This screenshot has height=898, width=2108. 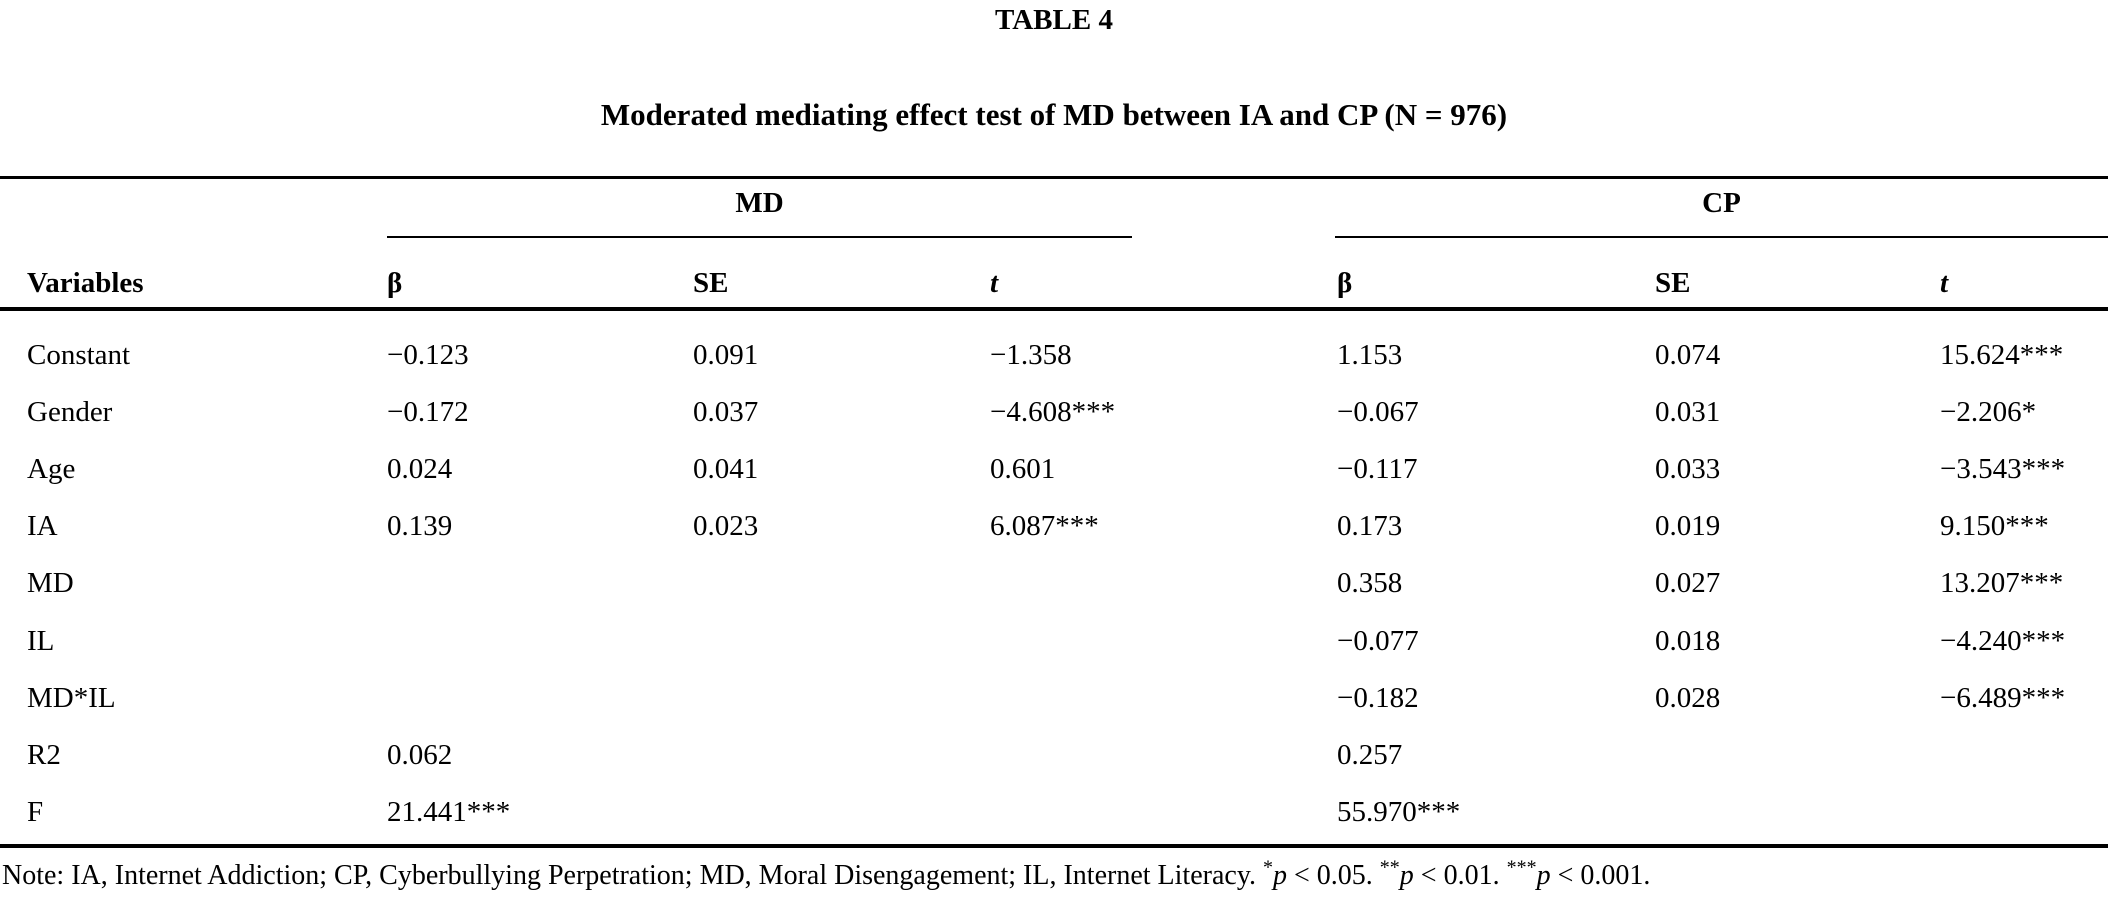 What do you see at coordinates (420, 469) in the screenshot?
I see `table-cell: 0.024` at bounding box center [420, 469].